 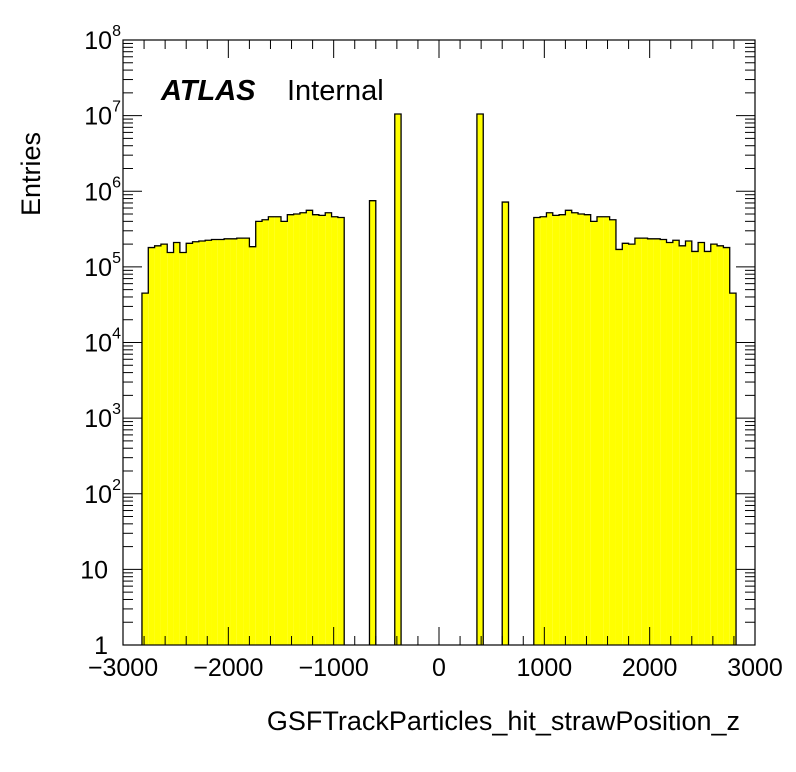 I want to click on y-tick-label: 10³, so click(x=102, y=417).